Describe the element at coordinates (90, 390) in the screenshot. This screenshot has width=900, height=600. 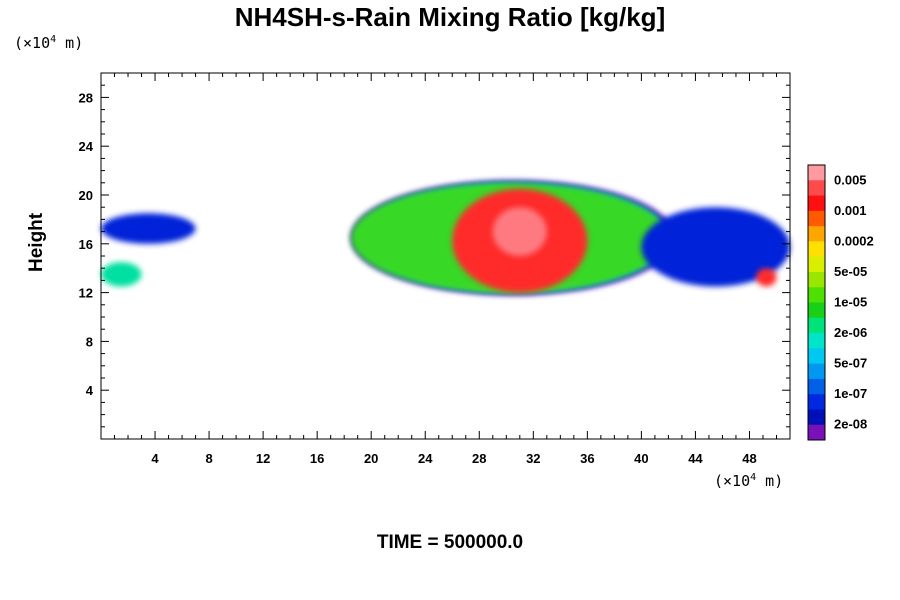
I see `y-tick-label: 4` at that location.